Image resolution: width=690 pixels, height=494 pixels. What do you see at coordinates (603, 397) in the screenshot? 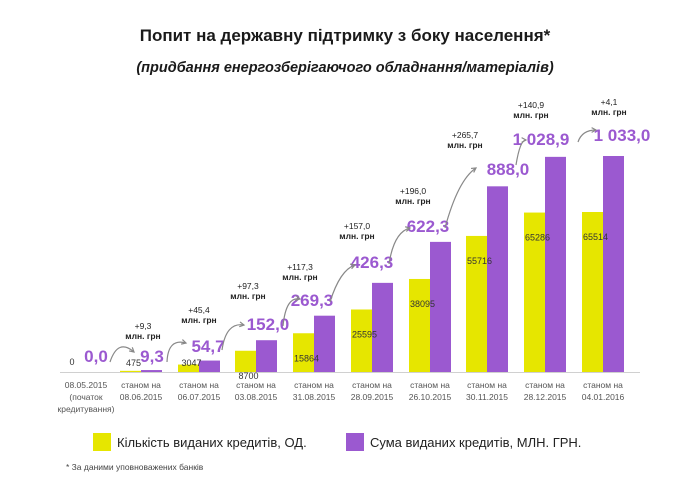
I see `tick-label-9-1: 04.01.2016` at bounding box center [603, 397].